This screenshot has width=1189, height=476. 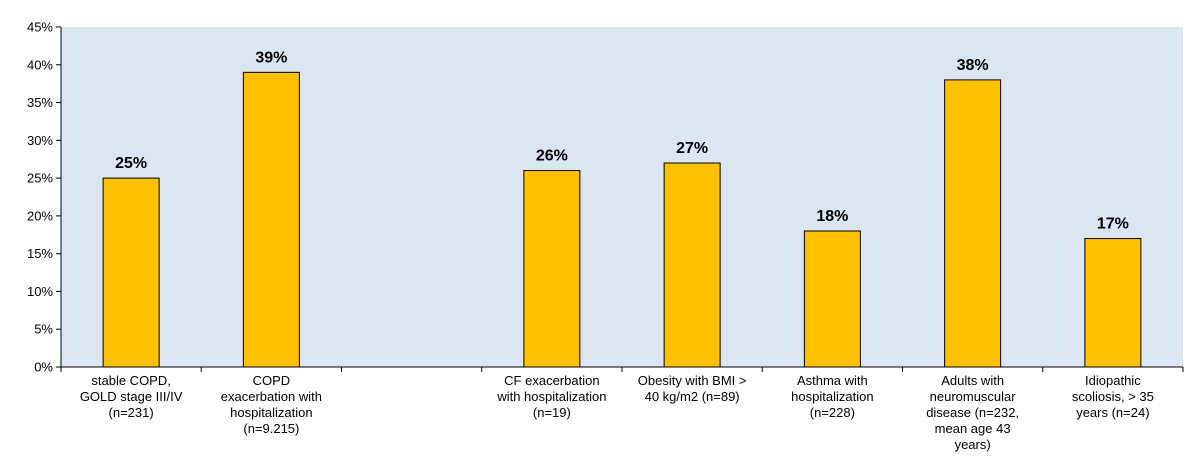 What do you see at coordinates (832, 412) in the screenshot?
I see `category-label-line: (n=228)` at bounding box center [832, 412].